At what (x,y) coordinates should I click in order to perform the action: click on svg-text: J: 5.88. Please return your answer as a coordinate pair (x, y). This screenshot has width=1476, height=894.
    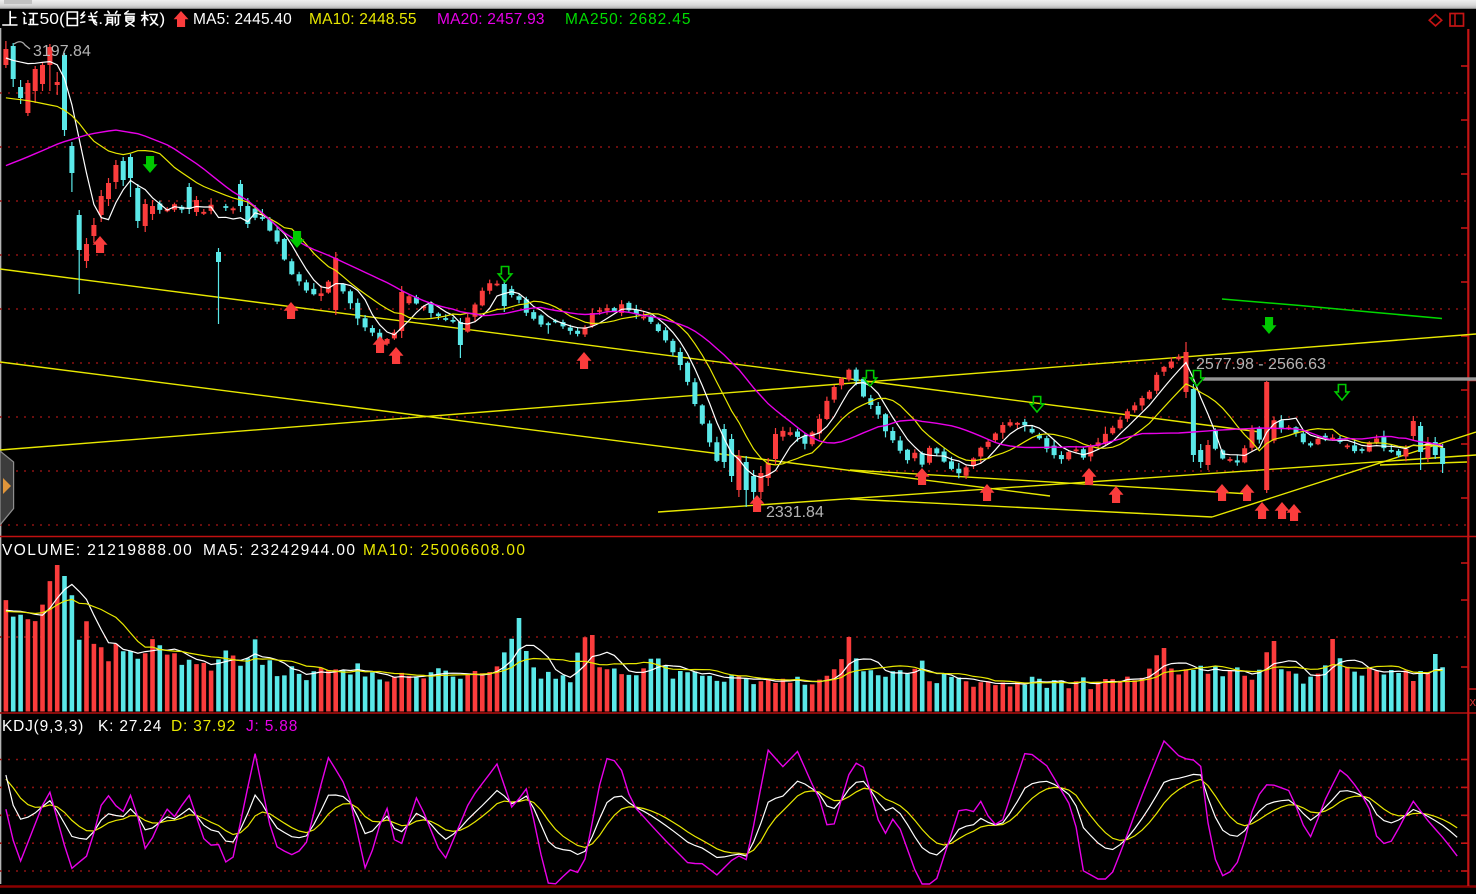
    Looking at the image, I should click on (272, 726).